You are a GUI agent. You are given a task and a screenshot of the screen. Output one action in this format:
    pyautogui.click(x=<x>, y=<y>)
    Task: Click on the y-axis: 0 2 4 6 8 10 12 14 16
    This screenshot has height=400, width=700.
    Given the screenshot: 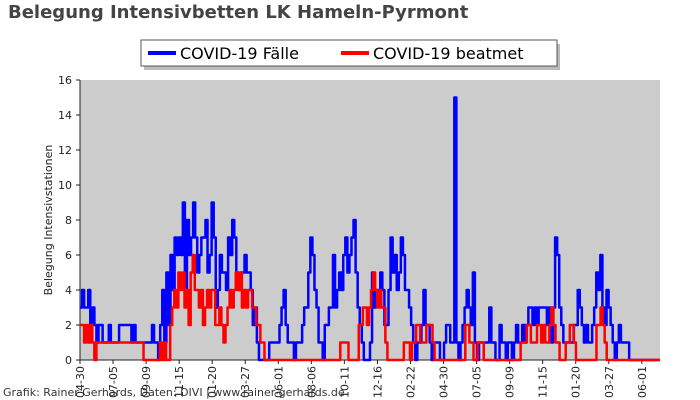 What is the action you would take?
    pyautogui.click(x=69, y=220)
    